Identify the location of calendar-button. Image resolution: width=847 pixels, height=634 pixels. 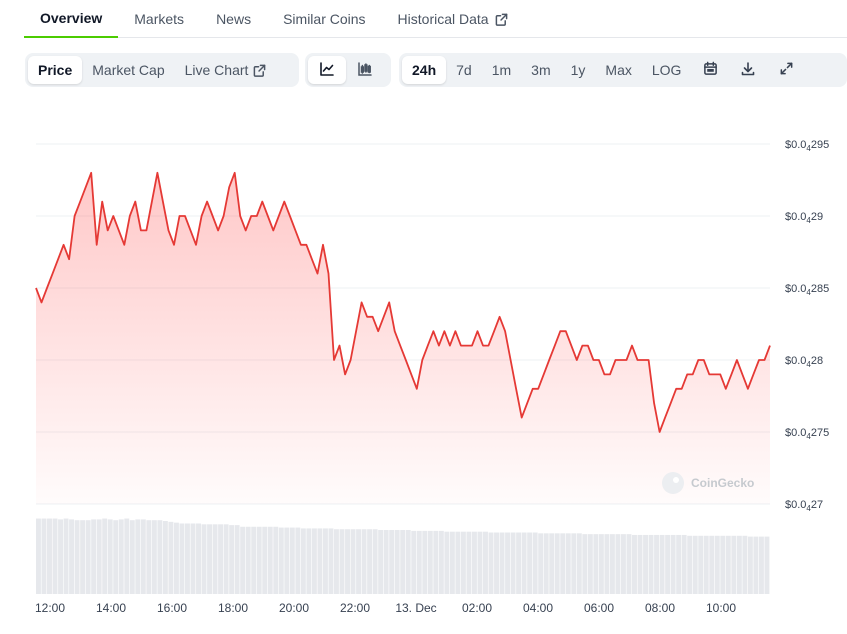
(710, 70).